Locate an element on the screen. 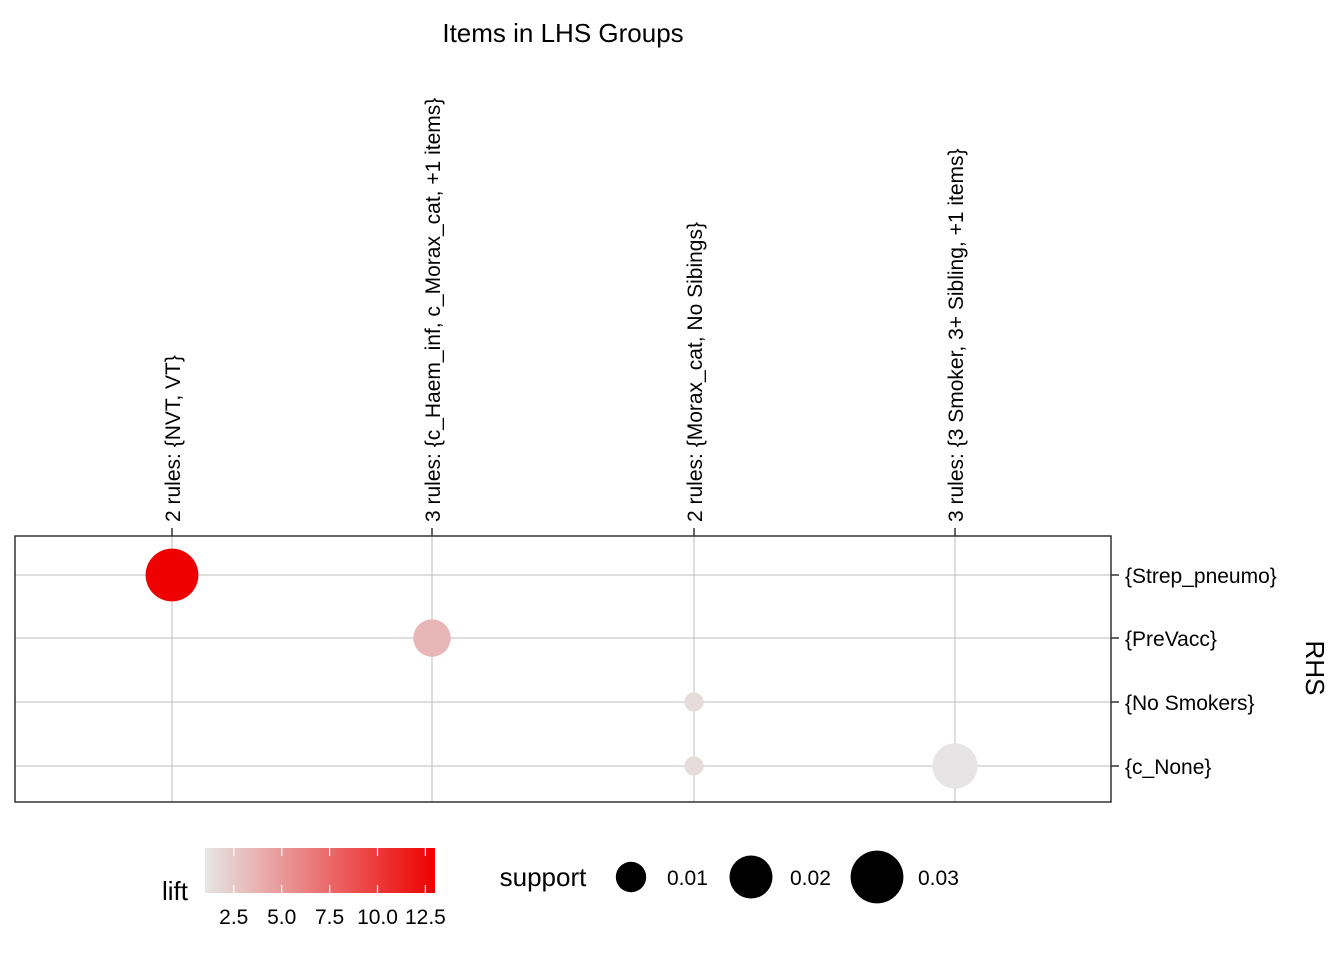 The width and height of the screenshot is (1344, 960). chart-title: Items in LHS Groups is located at coordinates (562, 33).